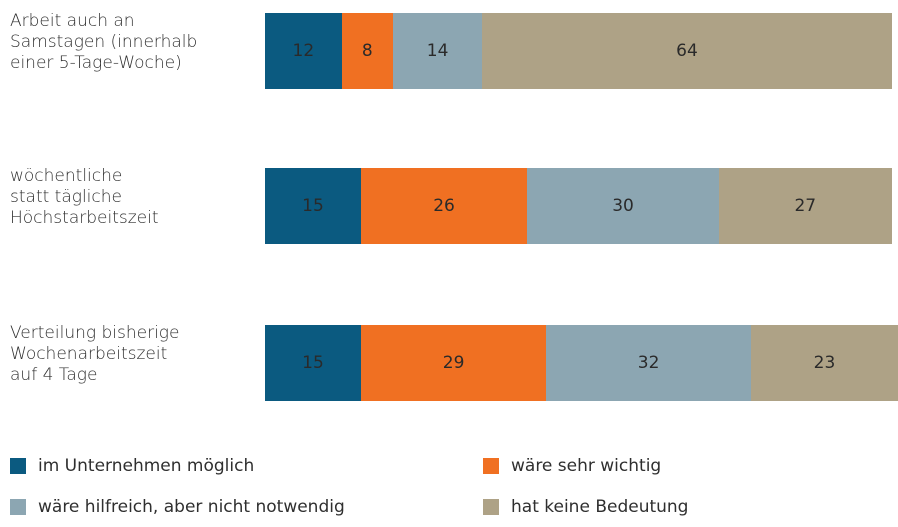 The width and height of the screenshot is (898, 527). I want to click on legend-label: wäre hilfreich, aber nicht notwendig, so click(191, 507).